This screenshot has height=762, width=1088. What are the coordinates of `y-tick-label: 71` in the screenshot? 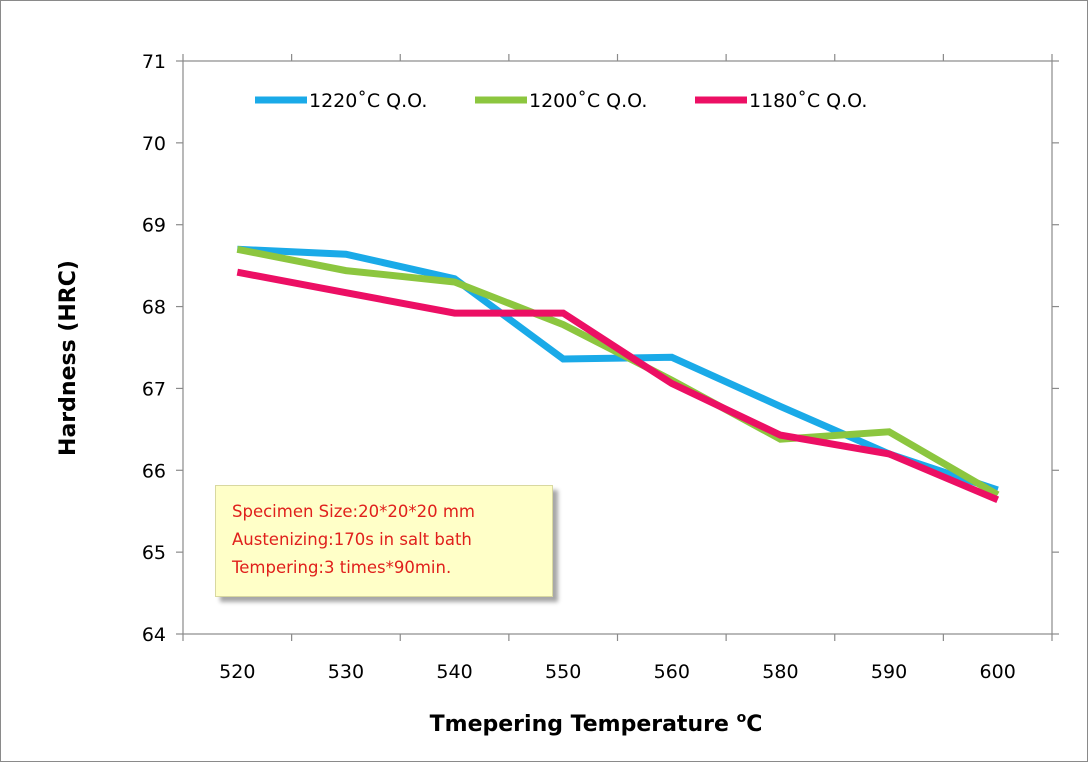 It's located at (154, 62).